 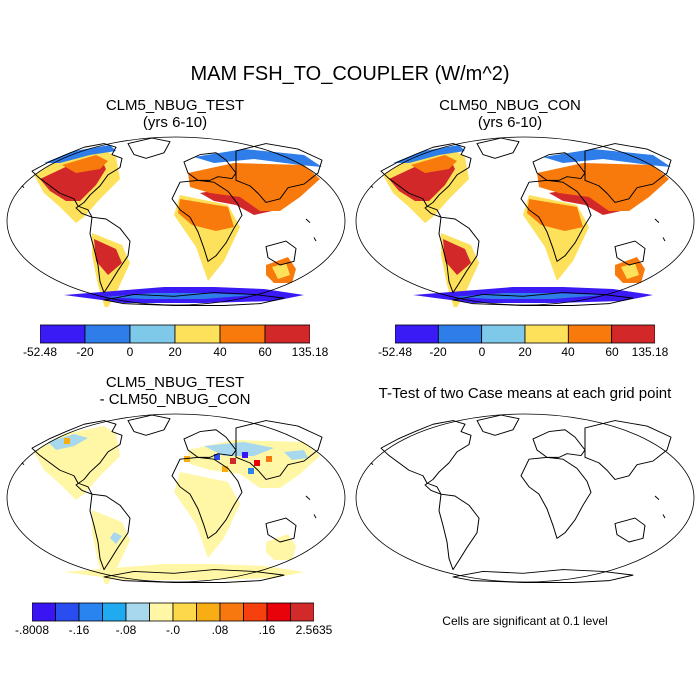 What do you see at coordinates (178, 226) in the screenshot?
I see `field-test` at bounding box center [178, 226].